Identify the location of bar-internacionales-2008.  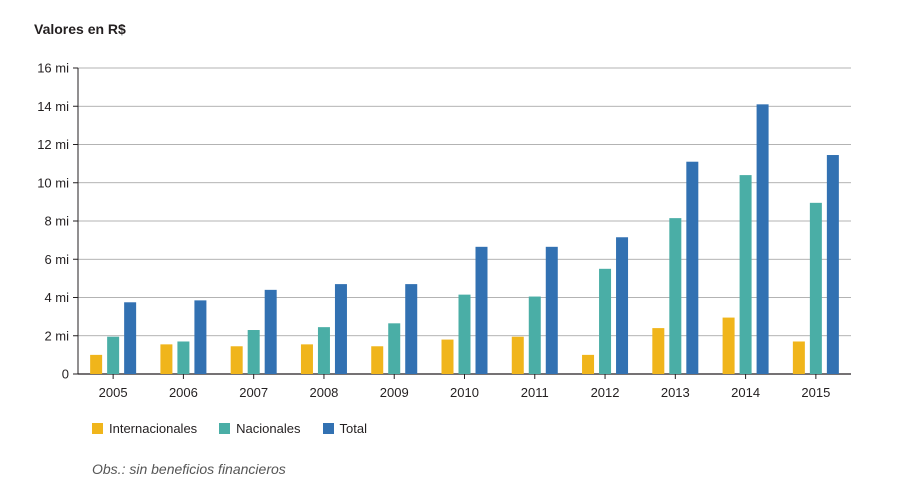
(306, 359).